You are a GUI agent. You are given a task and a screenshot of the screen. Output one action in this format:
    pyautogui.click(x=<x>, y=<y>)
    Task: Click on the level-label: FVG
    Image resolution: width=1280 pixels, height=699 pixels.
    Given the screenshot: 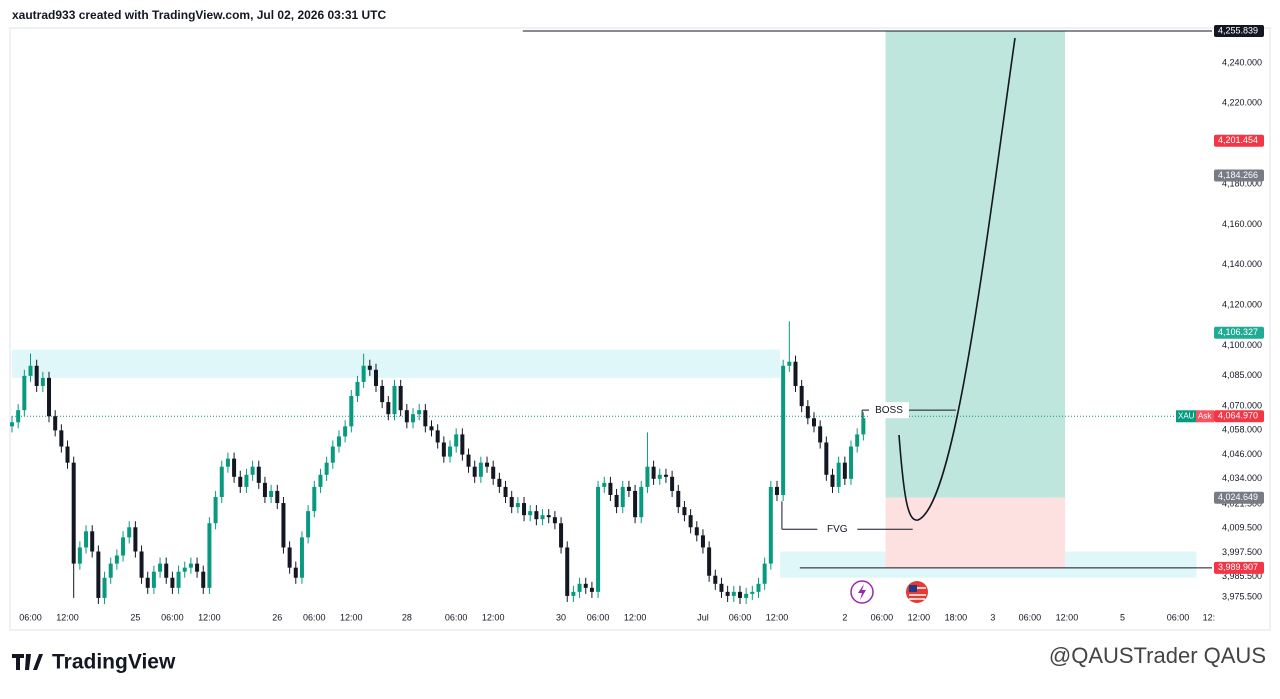 What is the action you would take?
    pyautogui.click(x=837, y=529)
    